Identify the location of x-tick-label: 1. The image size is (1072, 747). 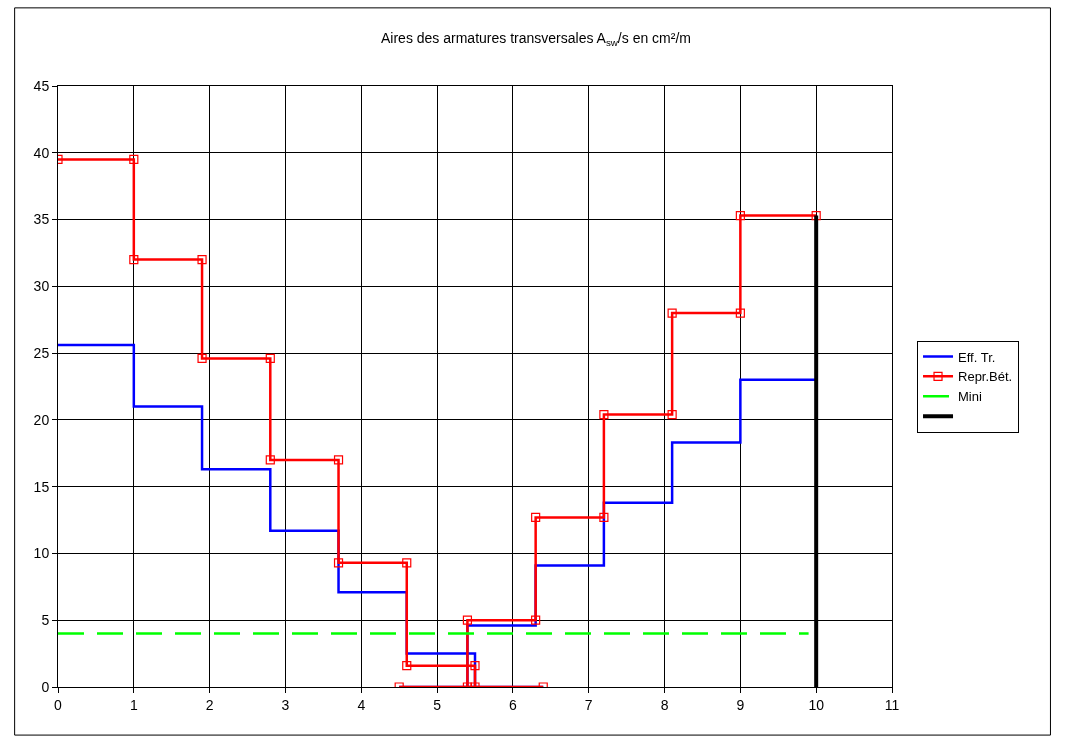
(133, 704).